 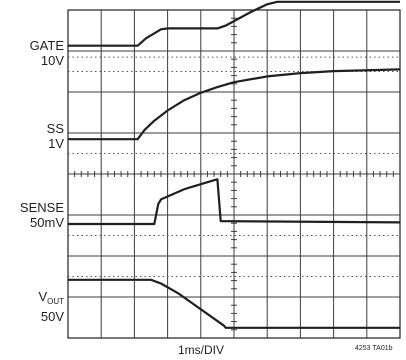 What do you see at coordinates (46, 45) in the screenshot?
I see `gate-name: GATE` at bounding box center [46, 45].